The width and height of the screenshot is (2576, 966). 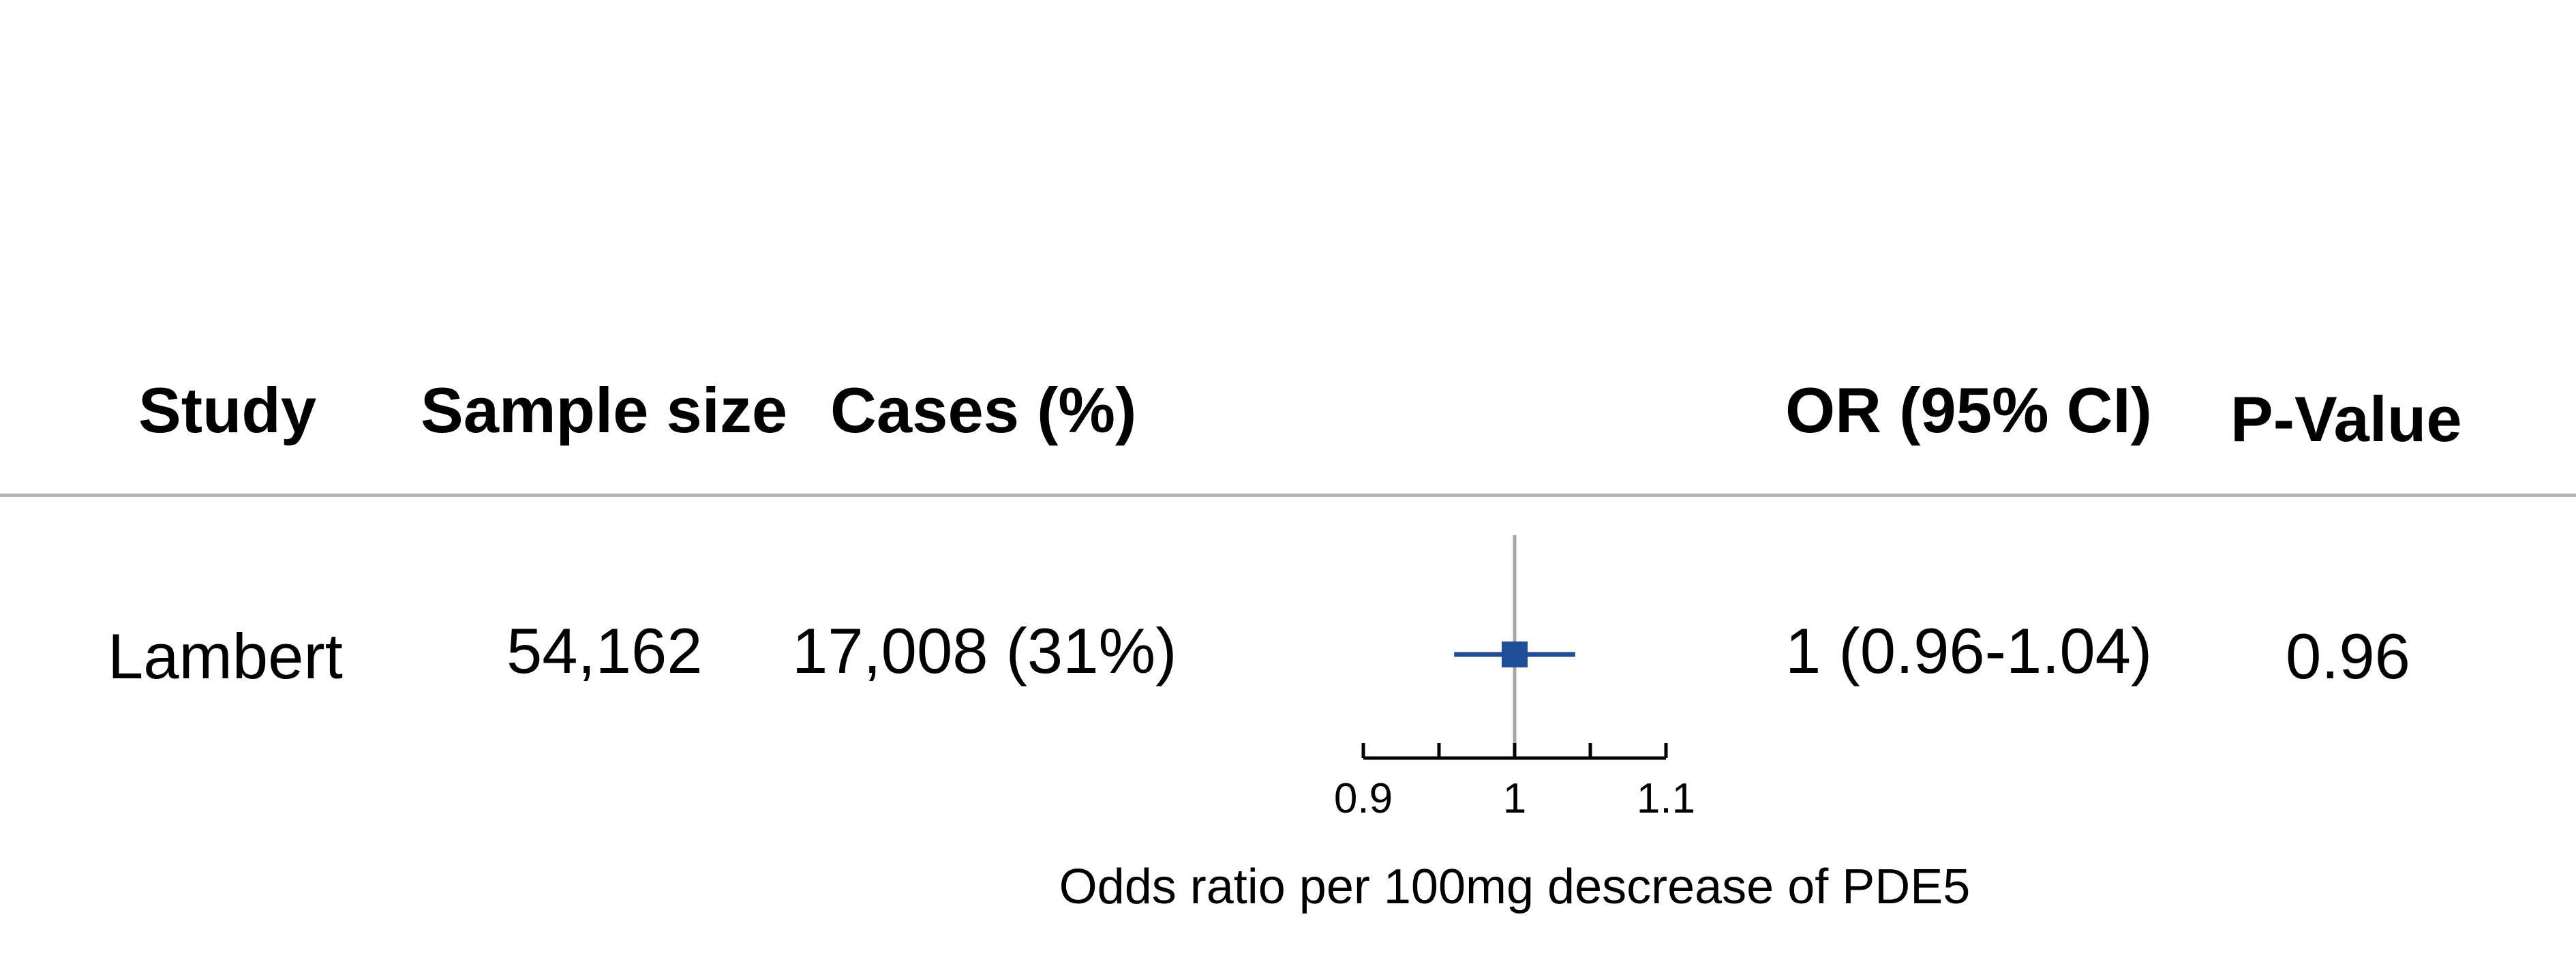 I want to click on x-axis-label: Odds ratio per 100mg descrease of PDE5, so click(x=1515, y=887).